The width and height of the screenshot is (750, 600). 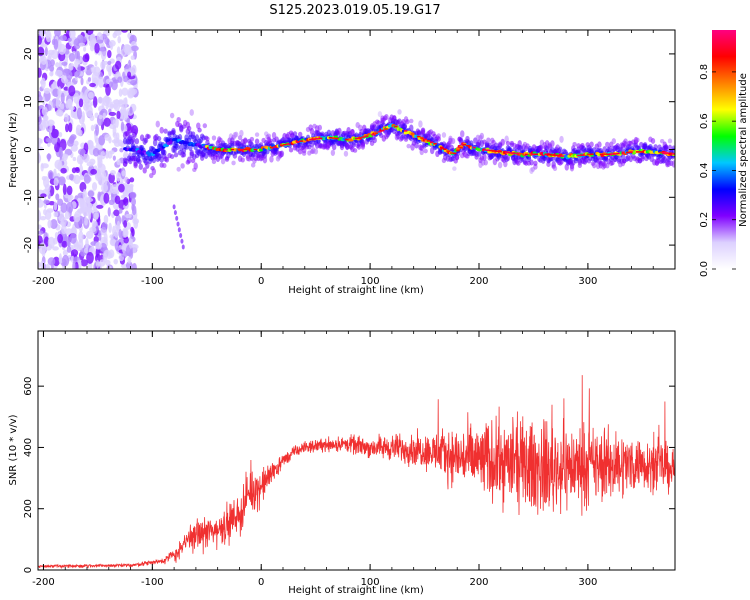 I want to click on snr-ytick-label: 600, so click(x=28, y=386).